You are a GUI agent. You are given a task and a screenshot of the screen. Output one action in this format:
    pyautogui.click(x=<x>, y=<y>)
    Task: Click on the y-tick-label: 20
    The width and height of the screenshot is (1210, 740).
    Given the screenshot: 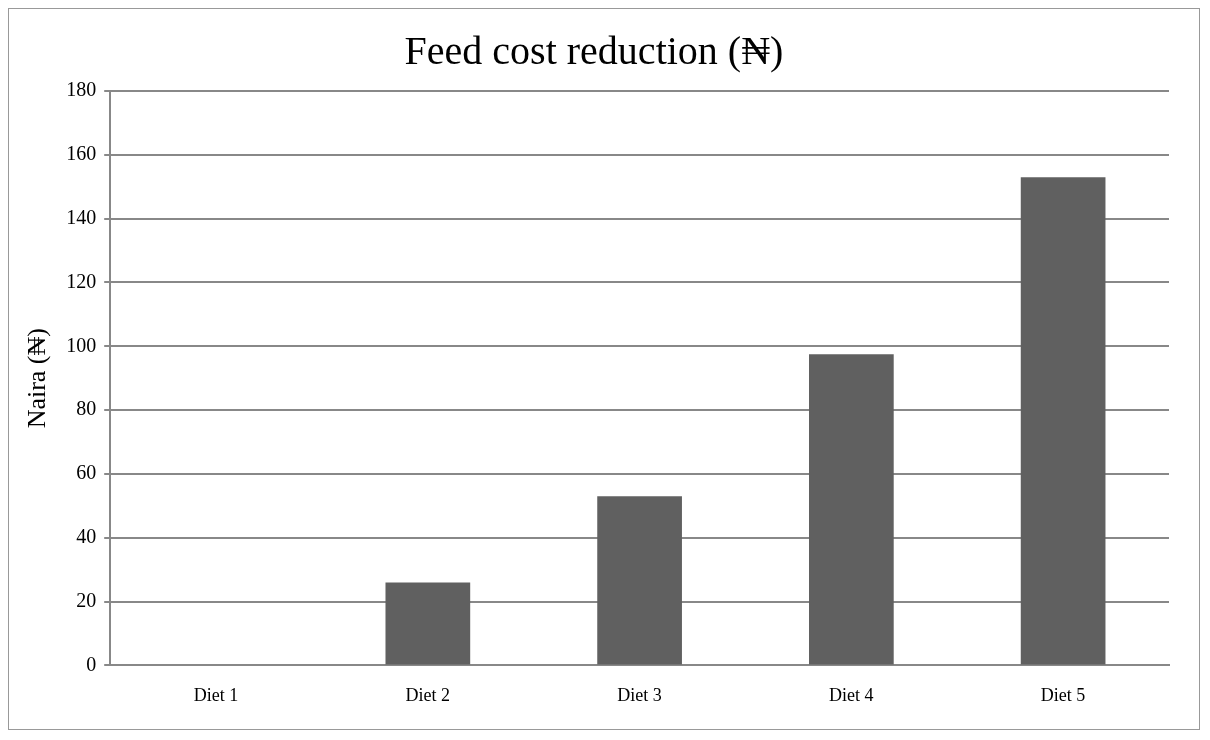 What is the action you would take?
    pyautogui.click(x=86, y=599)
    